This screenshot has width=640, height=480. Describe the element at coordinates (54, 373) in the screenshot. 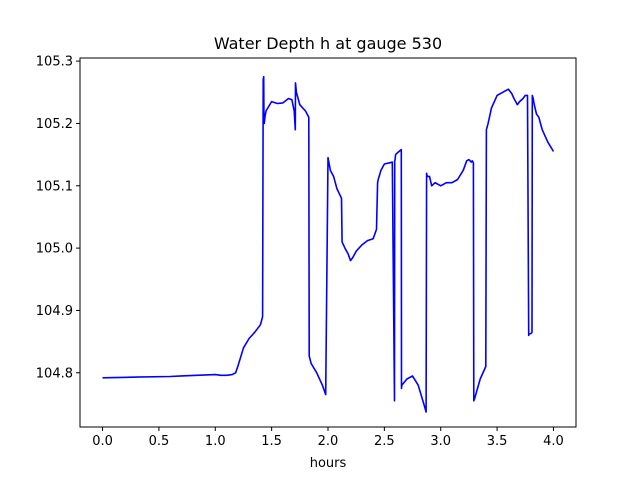

I see `y-tick-label: 104.8` at that location.